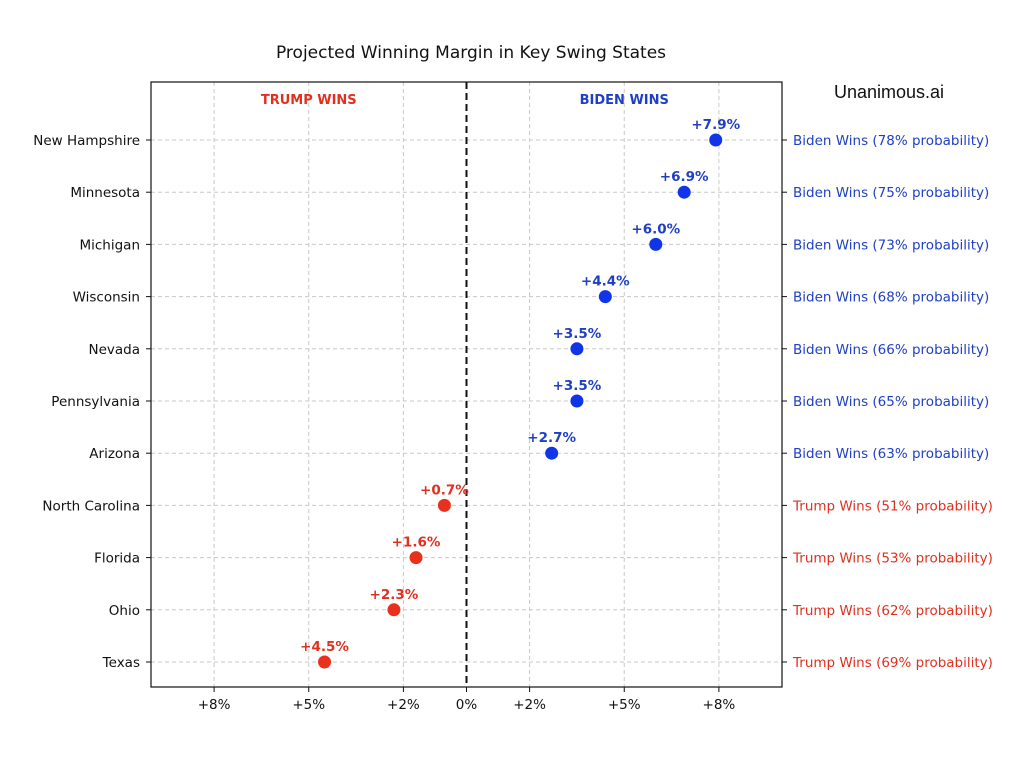 The image size is (1024, 772). What do you see at coordinates (114, 350) in the screenshot?
I see `state-label: Nevada` at bounding box center [114, 350].